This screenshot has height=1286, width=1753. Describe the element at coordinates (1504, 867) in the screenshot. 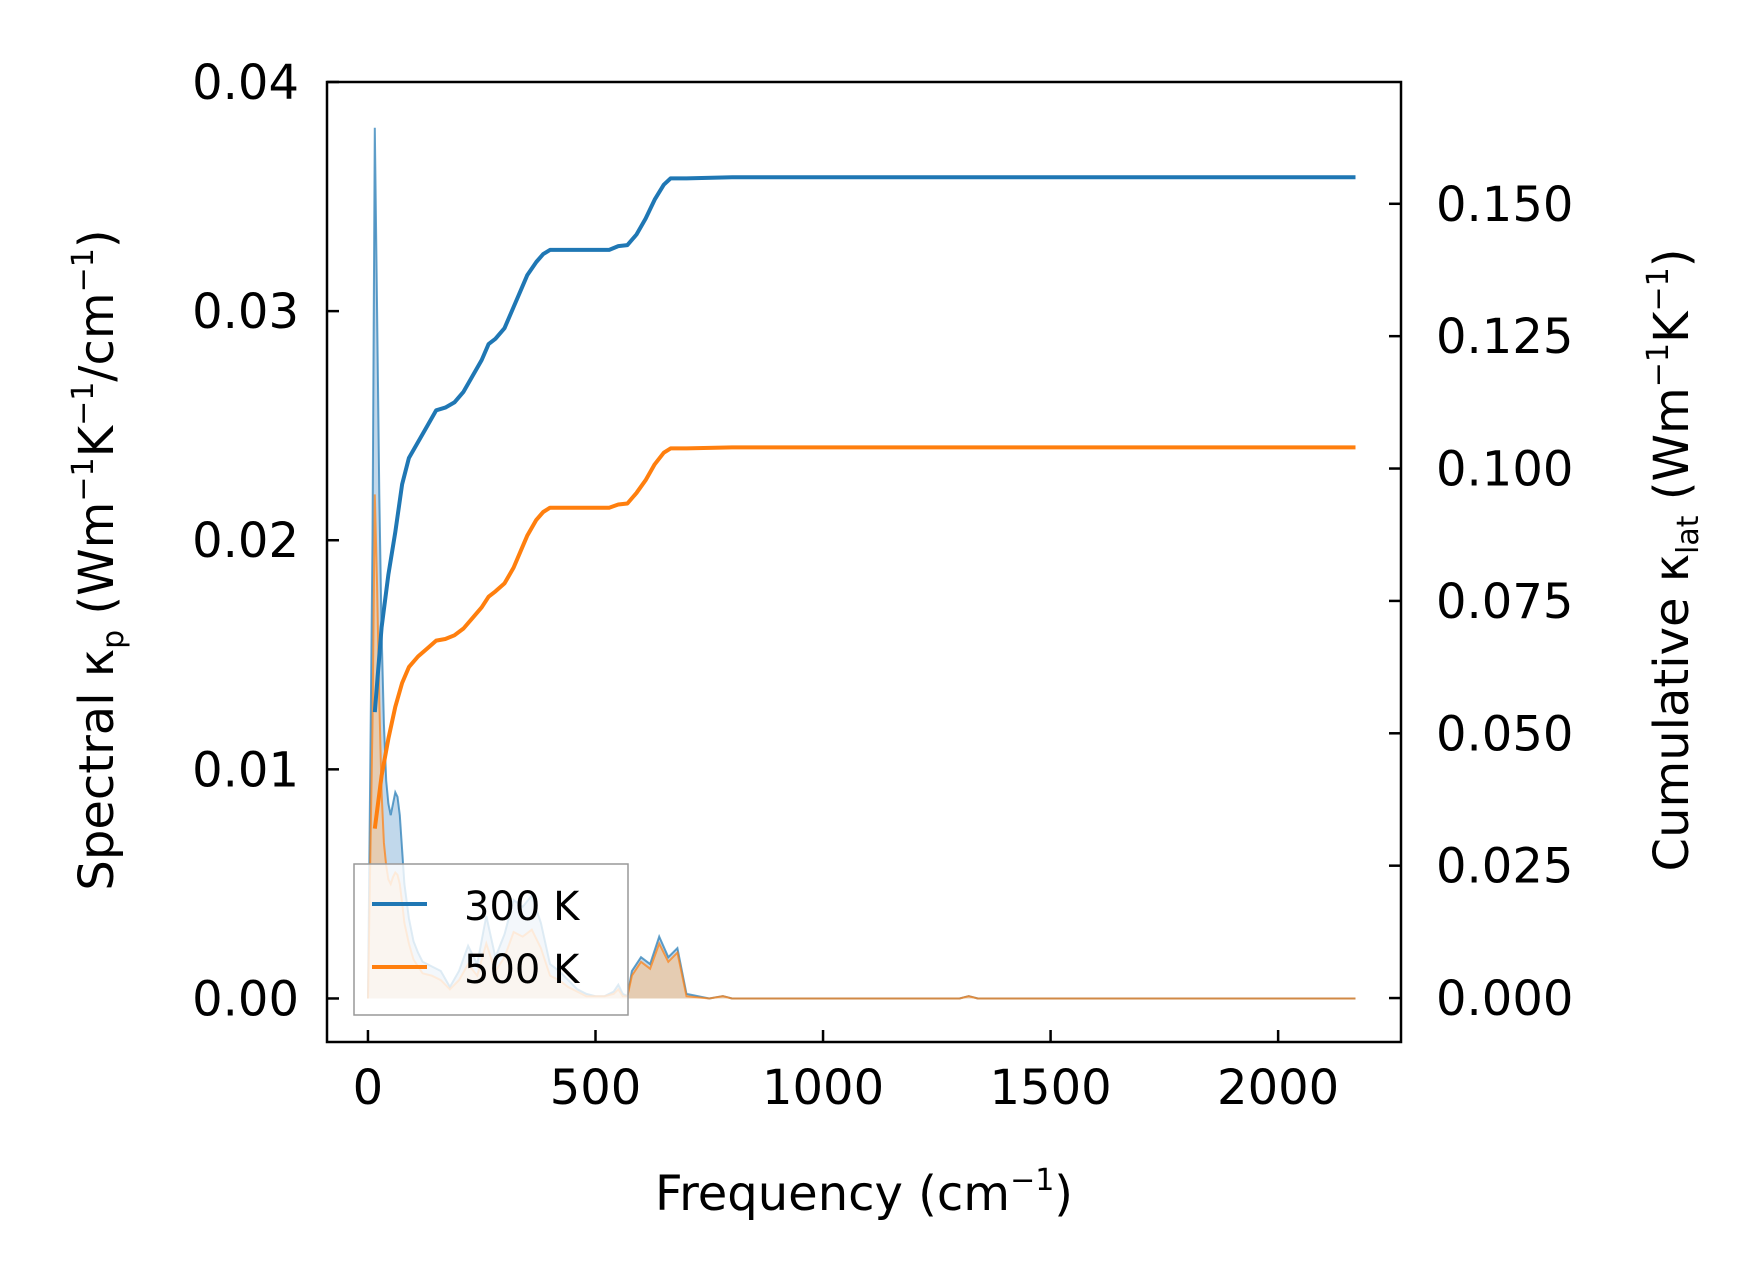

I see `y-right-tick-label: 0.025` at that location.